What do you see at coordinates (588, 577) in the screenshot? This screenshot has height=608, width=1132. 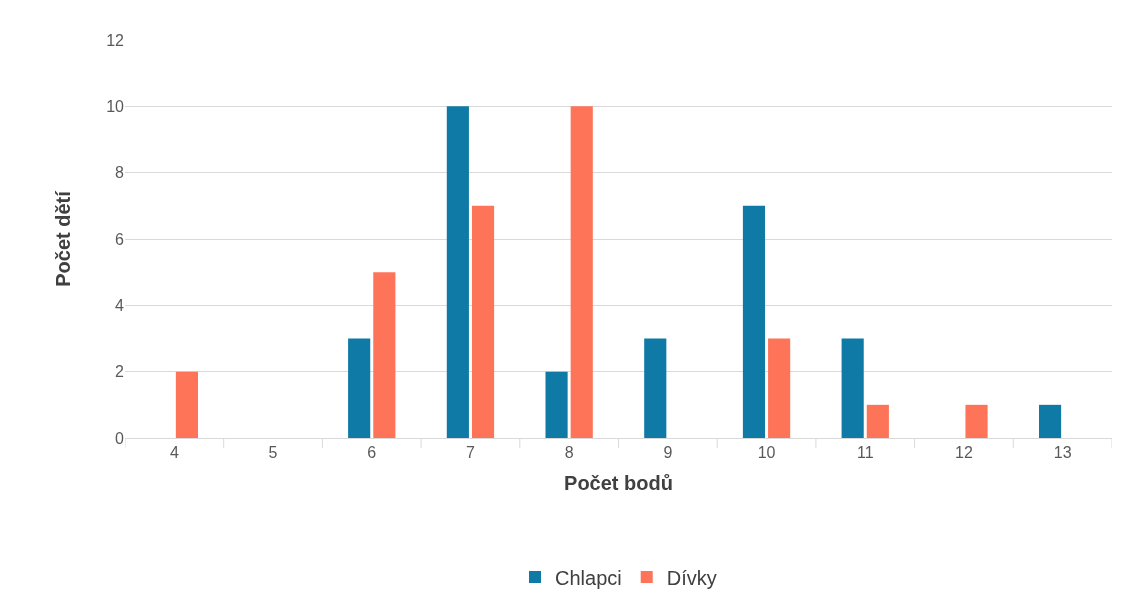 I see `legend-label: Chlapci` at bounding box center [588, 577].